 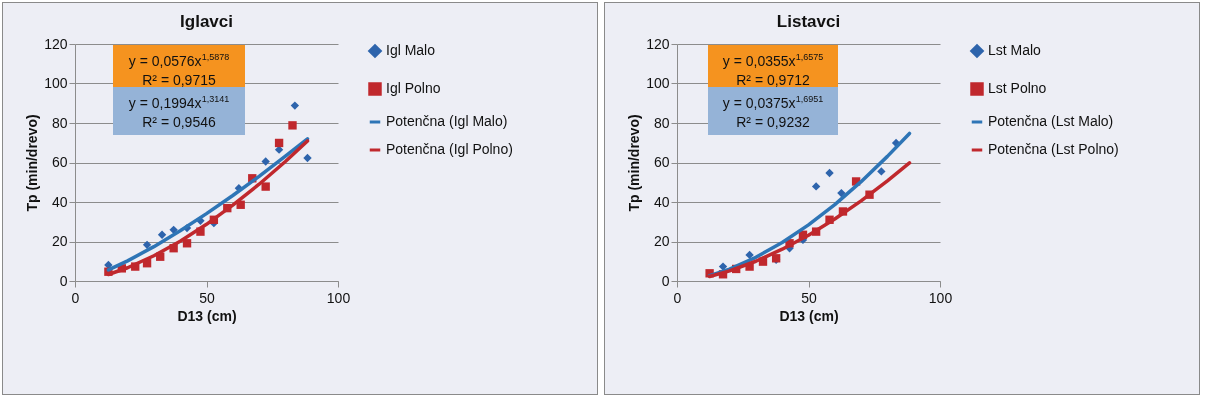 What do you see at coordinates (1017, 88) in the screenshot?
I see `legend-label: Lst Polno` at bounding box center [1017, 88].